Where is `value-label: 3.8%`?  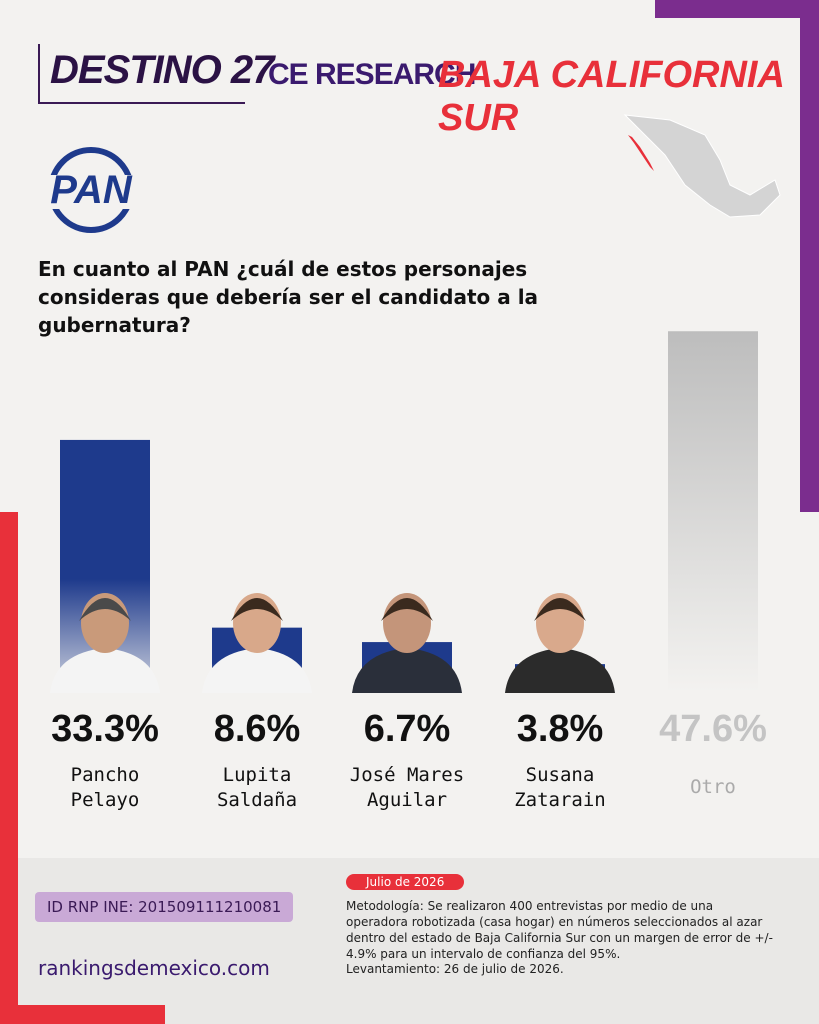
value-label: 3.8% is located at coordinates (560, 729).